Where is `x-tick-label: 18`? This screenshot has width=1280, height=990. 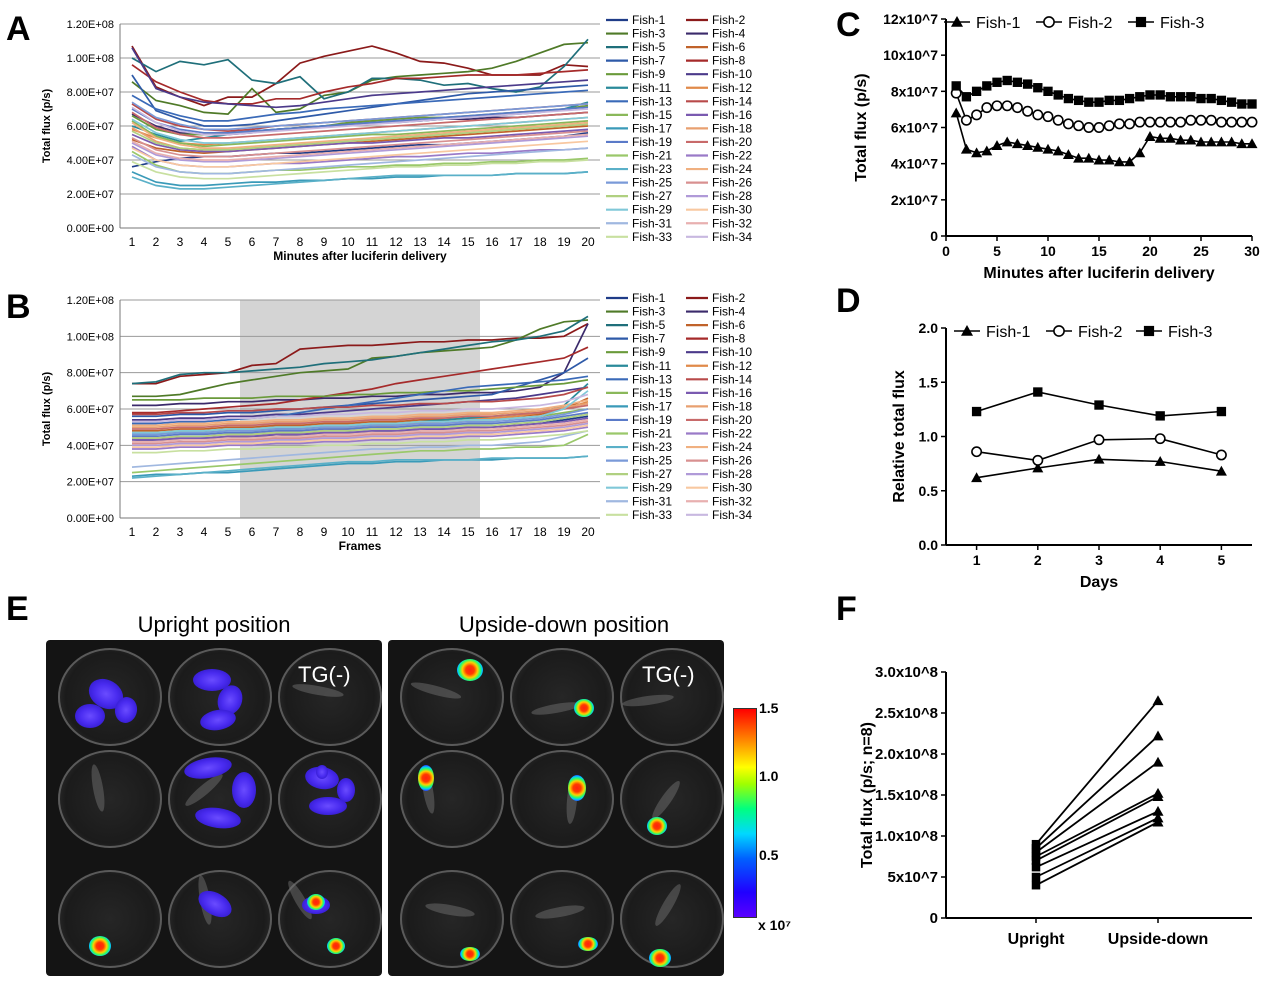
x-tick-label: 18 is located at coordinates (540, 242).